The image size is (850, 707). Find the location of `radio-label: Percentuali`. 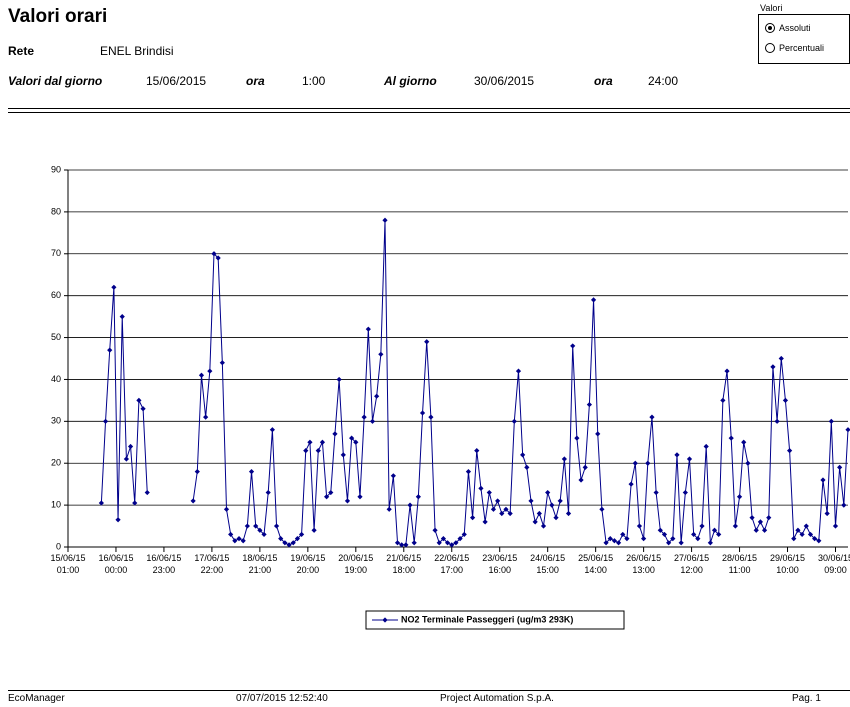

radio-label: Percentuali is located at coordinates (802, 48).